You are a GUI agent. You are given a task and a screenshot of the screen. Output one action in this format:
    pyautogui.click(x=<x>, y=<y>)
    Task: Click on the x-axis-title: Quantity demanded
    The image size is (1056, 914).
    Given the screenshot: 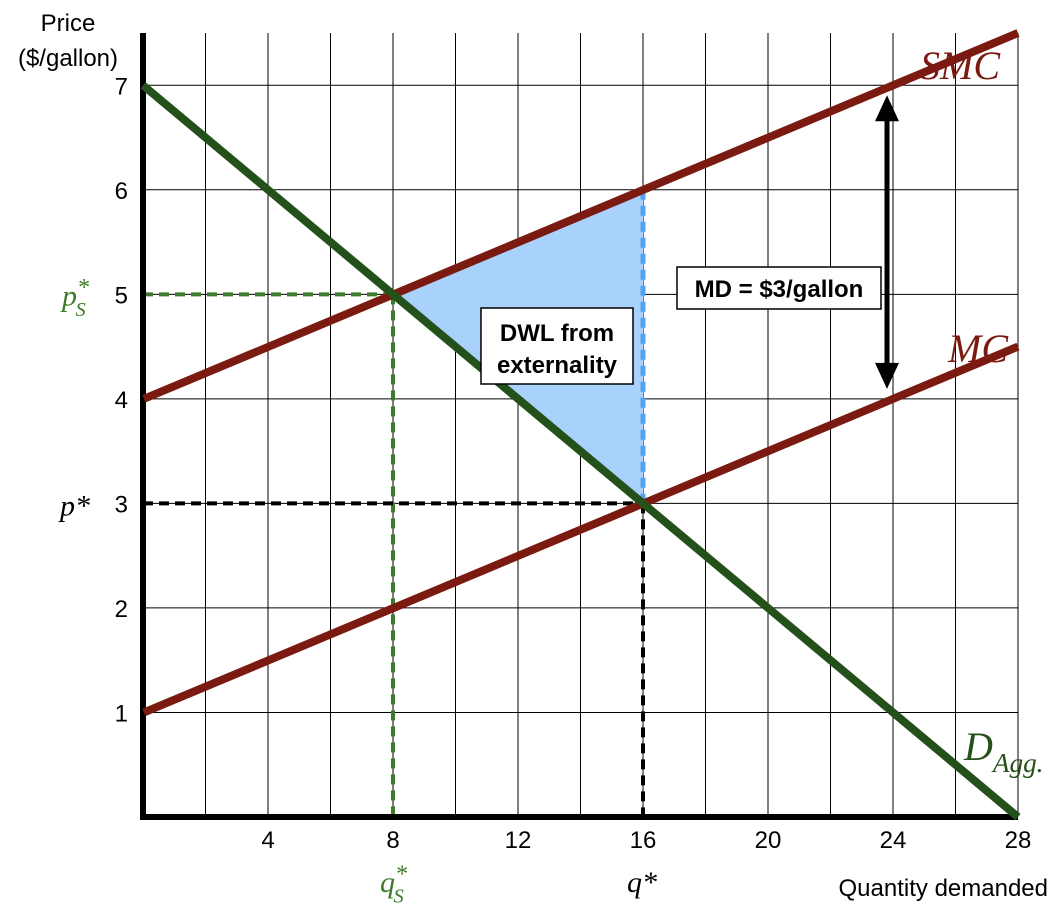 What is the action you would take?
    pyautogui.click(x=943, y=888)
    